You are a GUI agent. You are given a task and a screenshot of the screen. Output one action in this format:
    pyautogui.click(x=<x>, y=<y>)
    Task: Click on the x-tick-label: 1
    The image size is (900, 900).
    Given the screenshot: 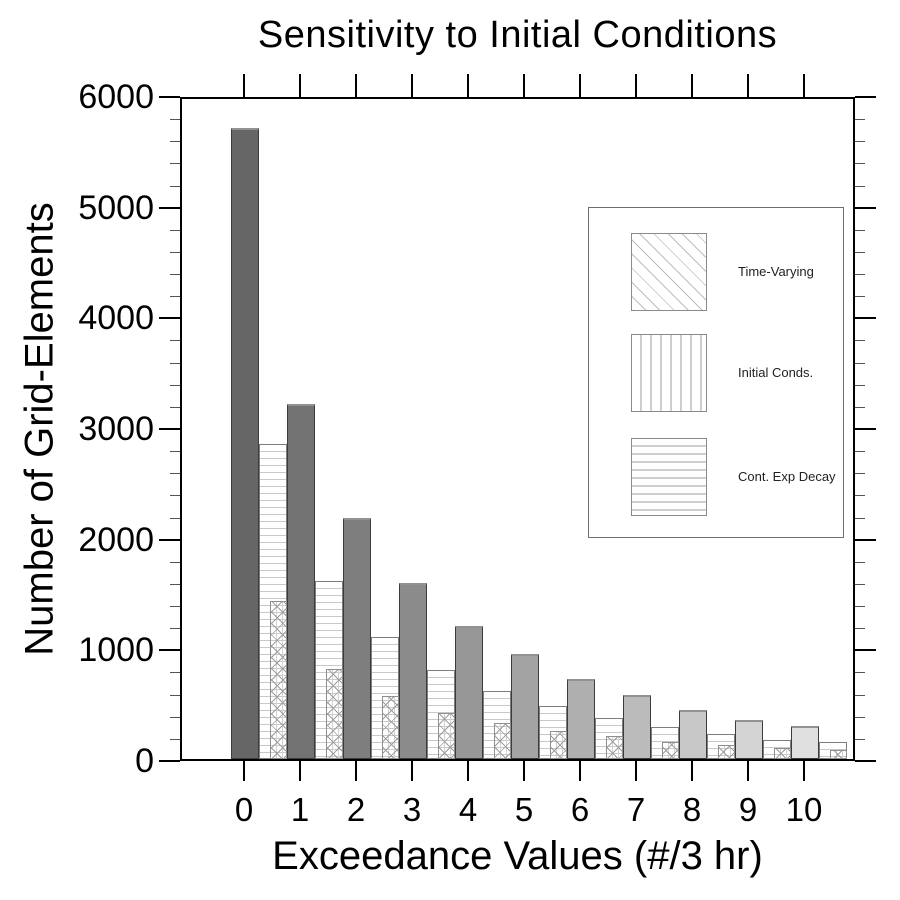 What is the action you would take?
    pyautogui.click(x=300, y=809)
    